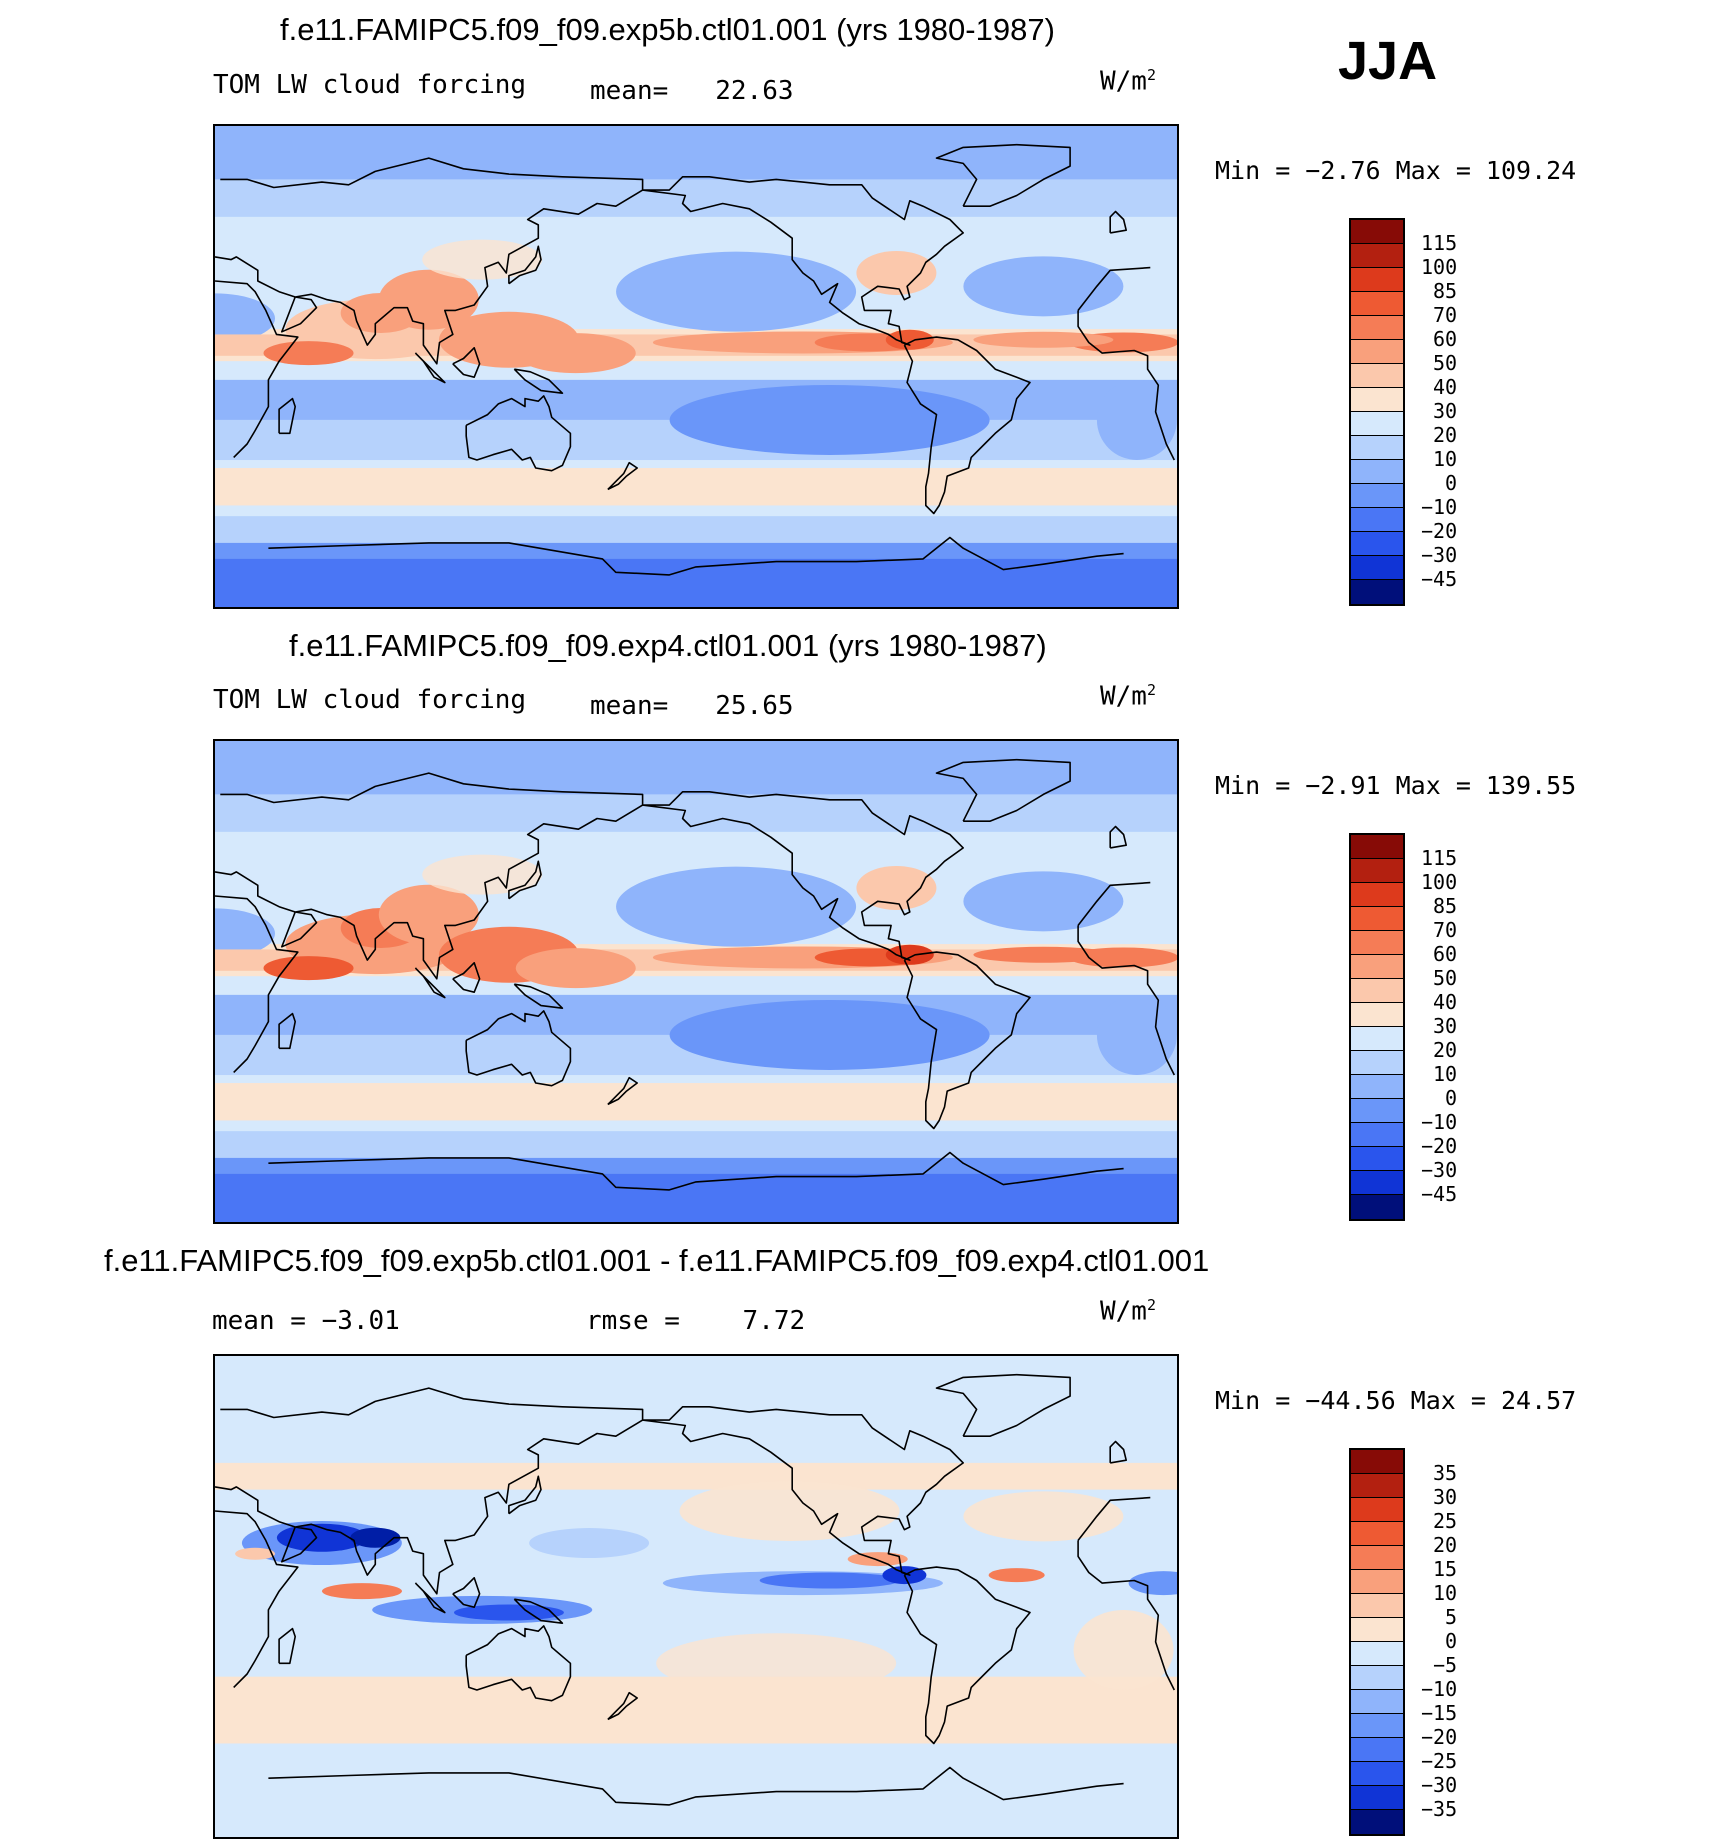 This screenshot has width=1710, height=1841. Describe the element at coordinates (1445, 435) in the screenshot. I see `colorbar-tick-label: 20` at that location.